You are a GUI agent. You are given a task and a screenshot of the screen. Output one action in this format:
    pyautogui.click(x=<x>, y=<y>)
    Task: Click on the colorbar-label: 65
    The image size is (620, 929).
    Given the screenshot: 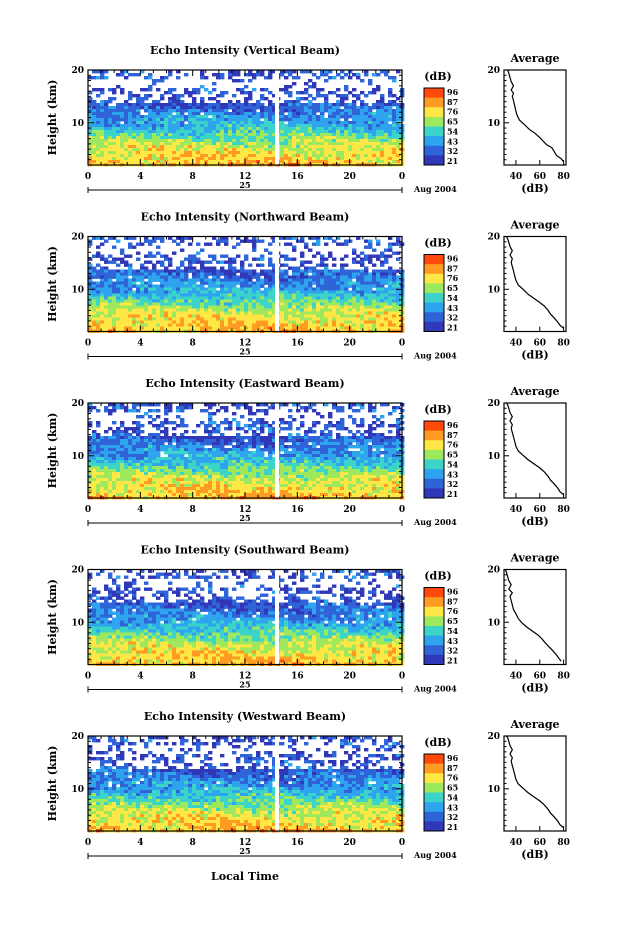 What is the action you would take?
    pyautogui.click(x=452, y=122)
    